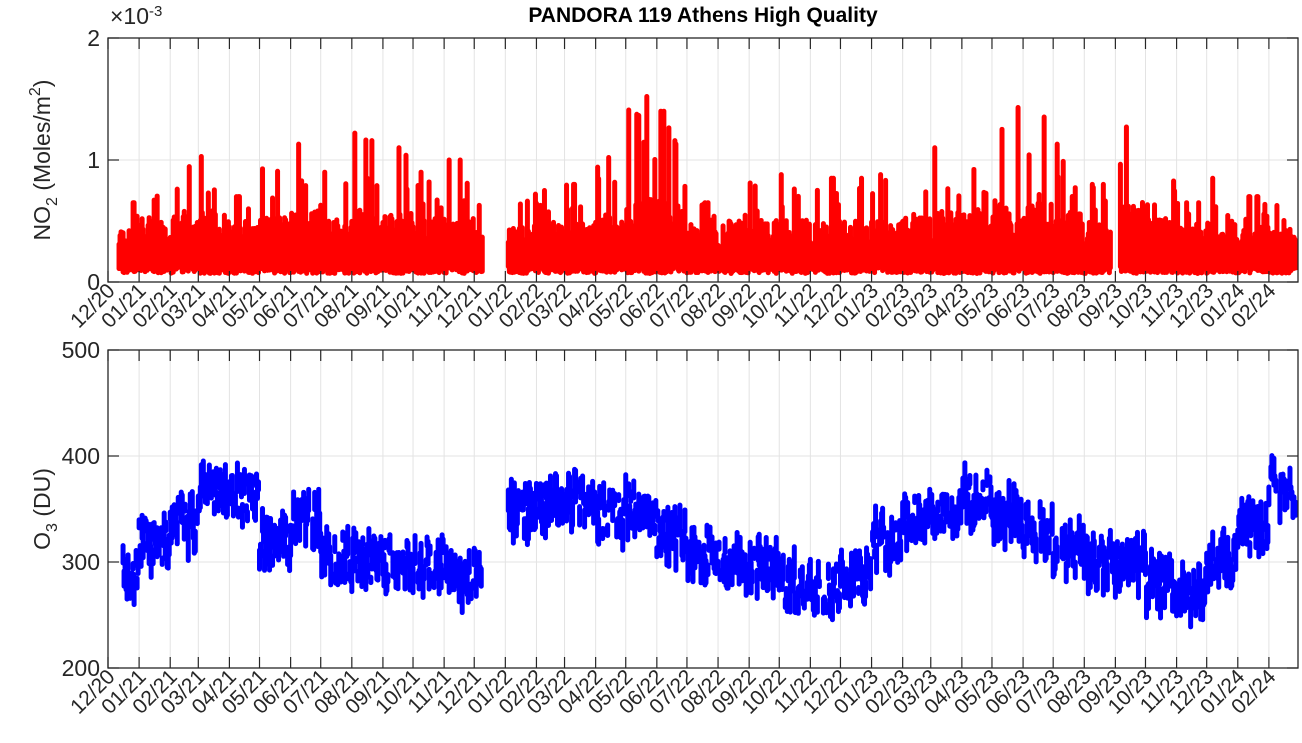 Image resolution: width=1302 pixels, height=743 pixels. I want to click on y-tick-label: 400, so click(81, 456).